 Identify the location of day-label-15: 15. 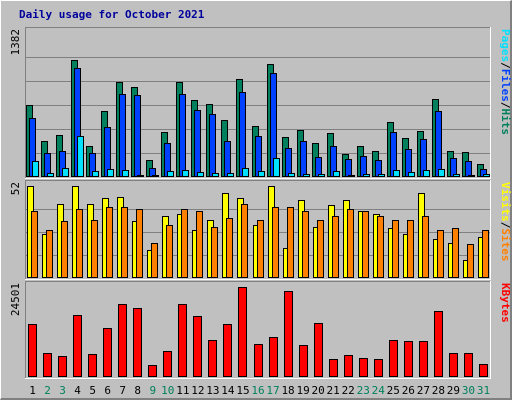
(242, 390).